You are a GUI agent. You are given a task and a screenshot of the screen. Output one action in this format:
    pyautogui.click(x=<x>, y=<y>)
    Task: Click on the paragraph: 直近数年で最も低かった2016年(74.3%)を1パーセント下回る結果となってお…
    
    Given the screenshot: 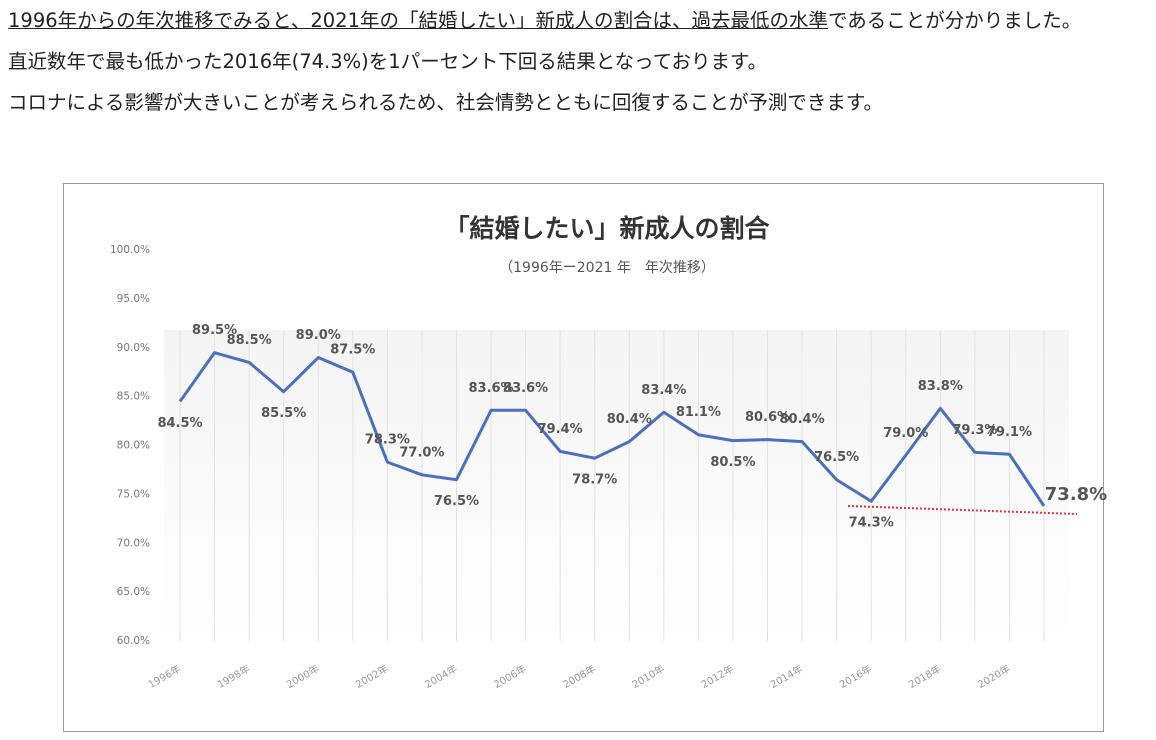 What is the action you would take?
    pyautogui.click(x=388, y=61)
    